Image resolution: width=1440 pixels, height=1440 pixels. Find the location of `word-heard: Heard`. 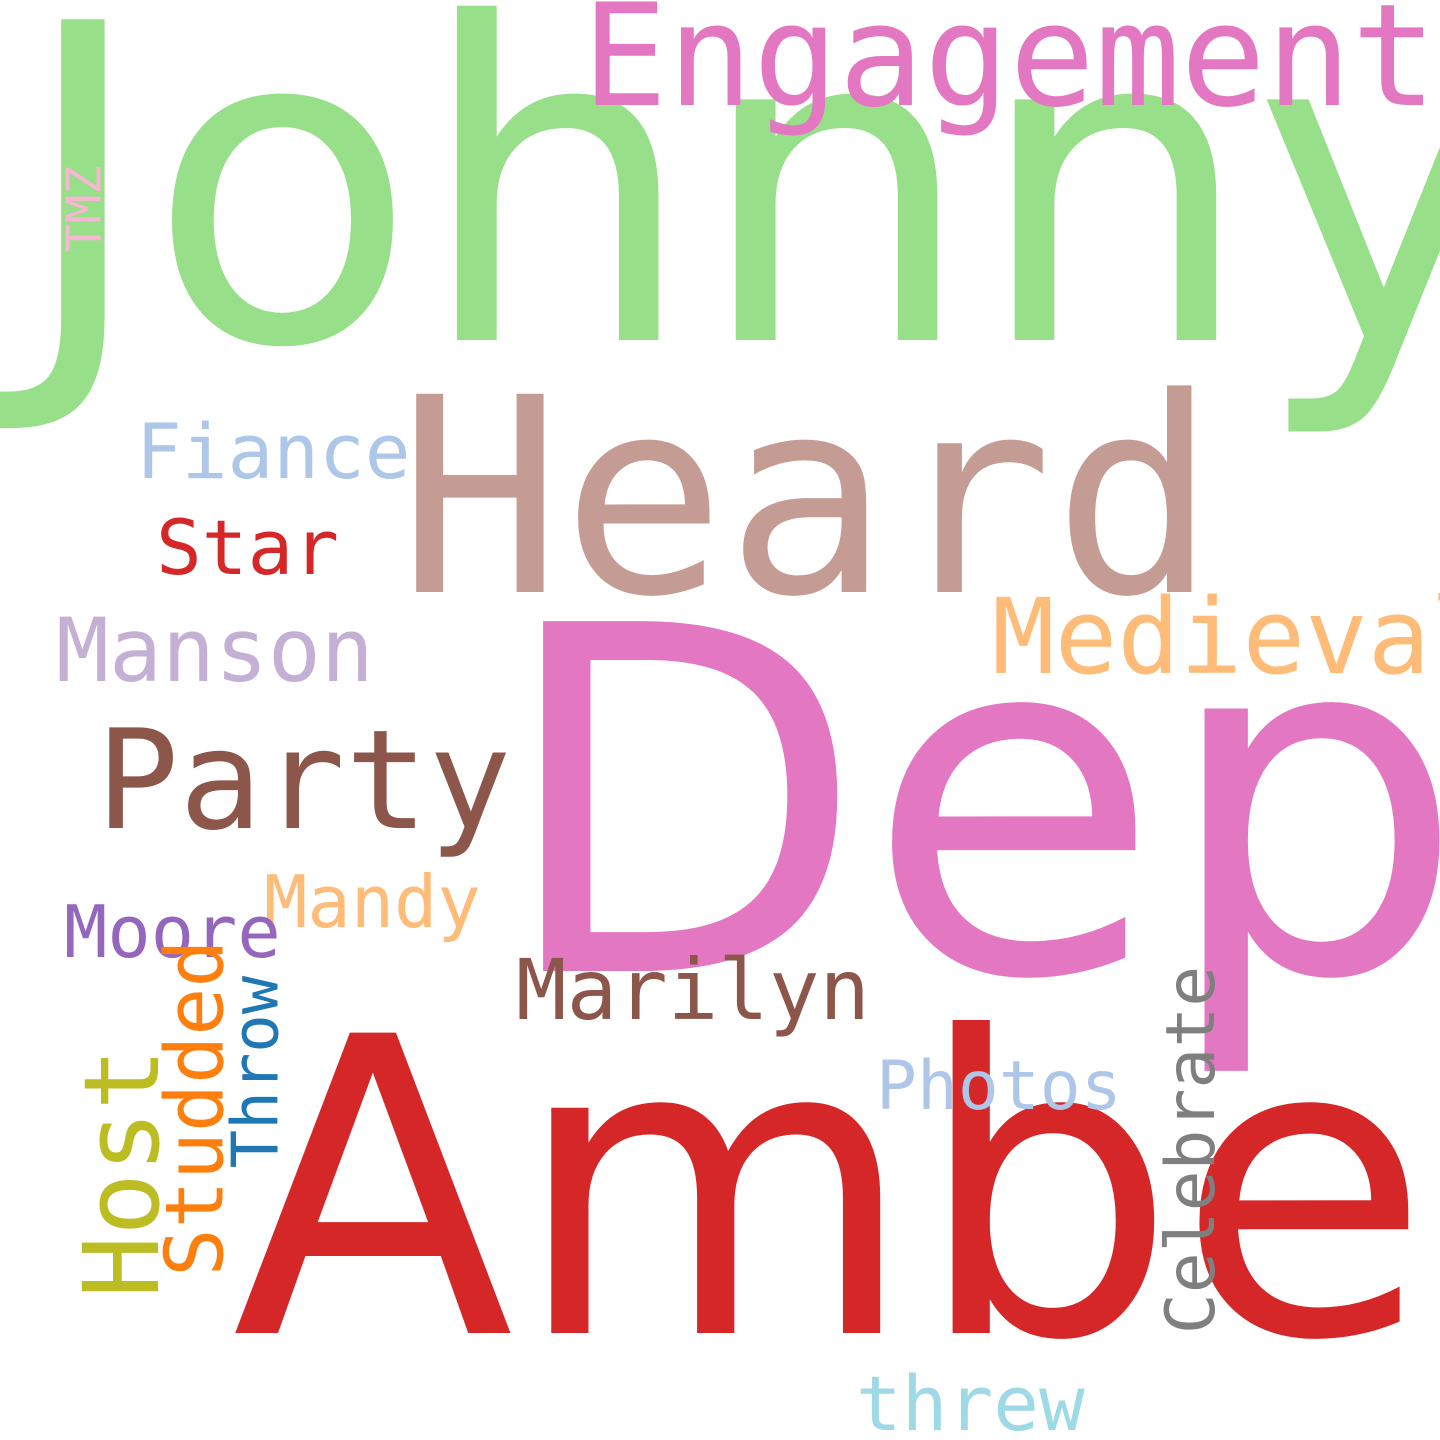

word-heard: Heard is located at coordinates (807, 499).